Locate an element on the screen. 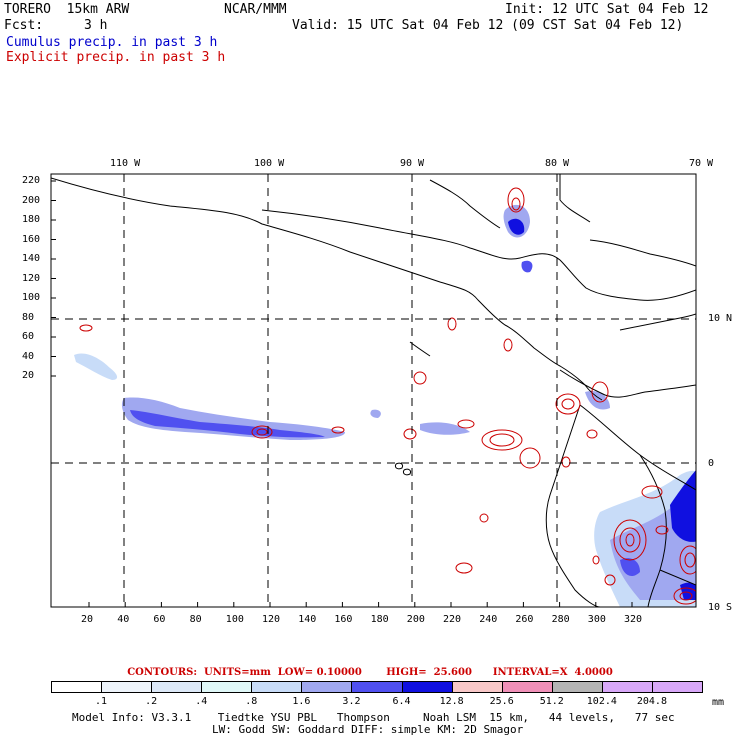  cumulus-band-itcz-core is located at coordinates (227, 424).